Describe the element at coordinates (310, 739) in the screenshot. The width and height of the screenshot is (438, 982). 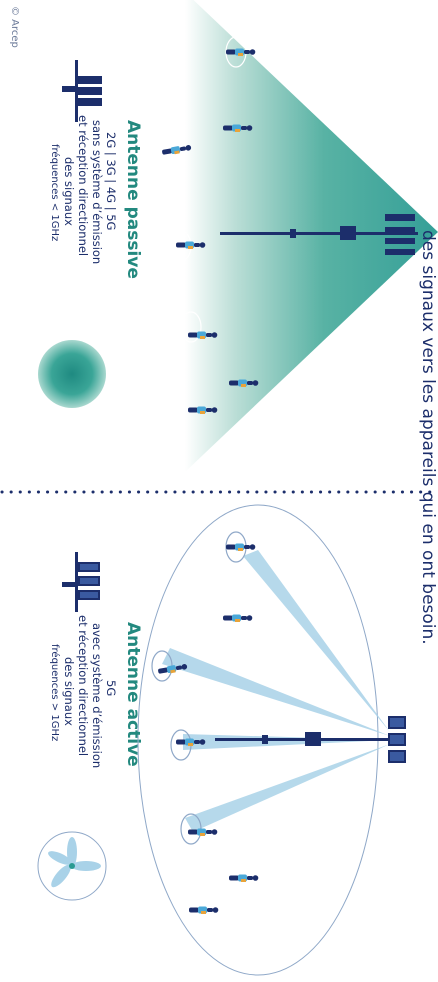
I see `active-antenna-mast` at that location.